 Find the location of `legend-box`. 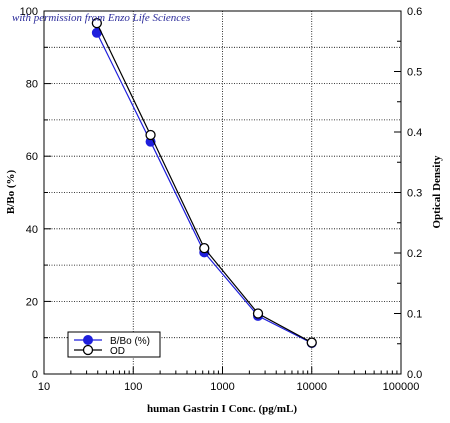

legend-box is located at coordinates (114, 344).